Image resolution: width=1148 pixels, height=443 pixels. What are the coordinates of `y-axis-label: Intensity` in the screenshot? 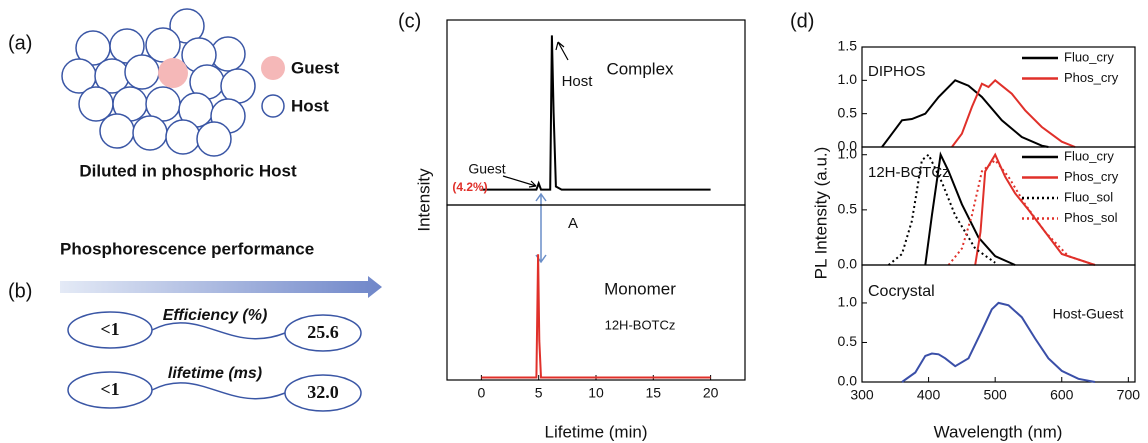 It's located at (423, 200).